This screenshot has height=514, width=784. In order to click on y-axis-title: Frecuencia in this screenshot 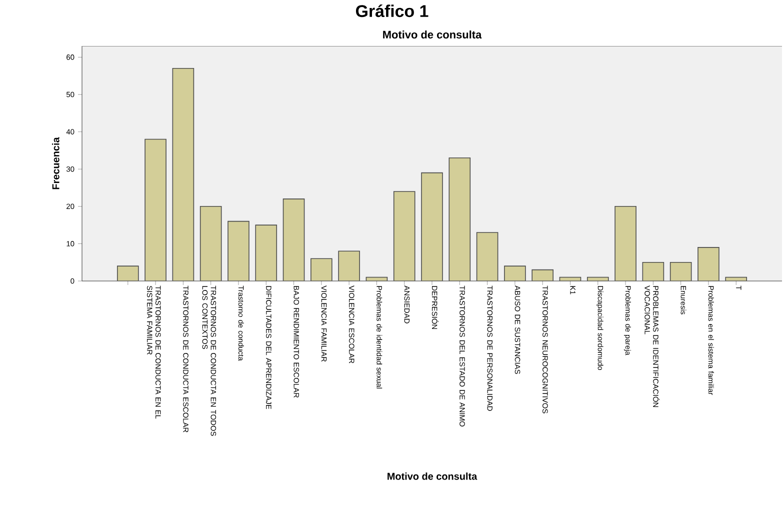, I will do `click(56, 163)`.